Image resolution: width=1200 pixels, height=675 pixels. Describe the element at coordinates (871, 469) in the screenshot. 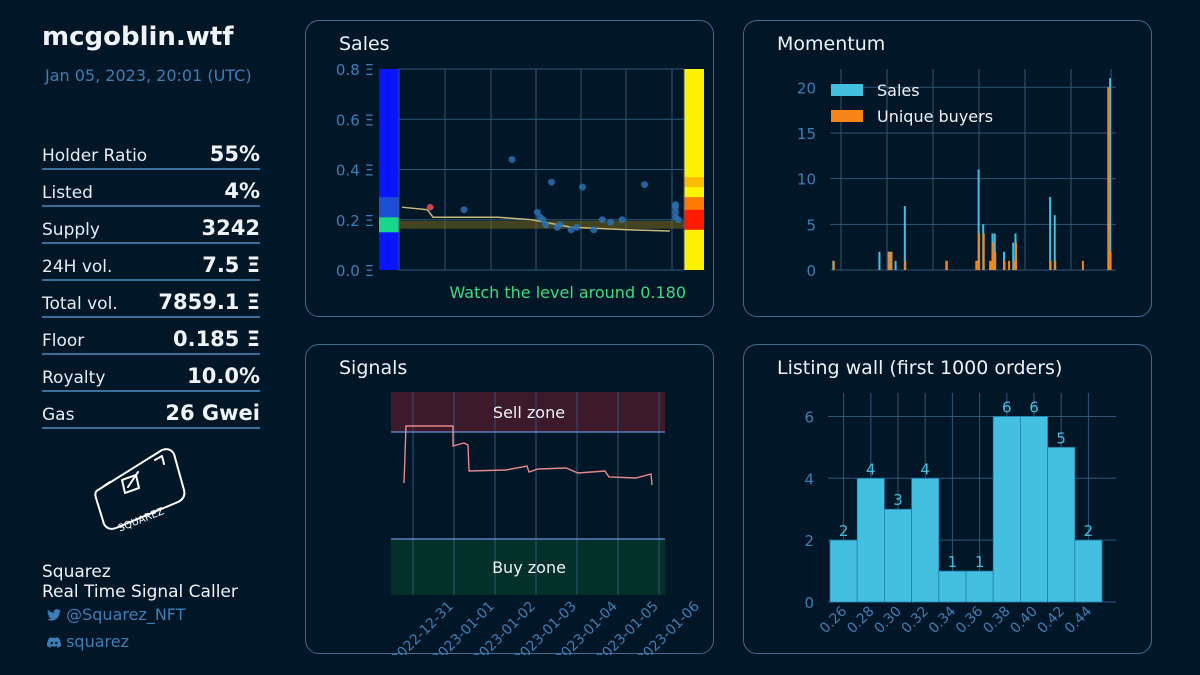

I see `listing-bar-label: 4` at that location.